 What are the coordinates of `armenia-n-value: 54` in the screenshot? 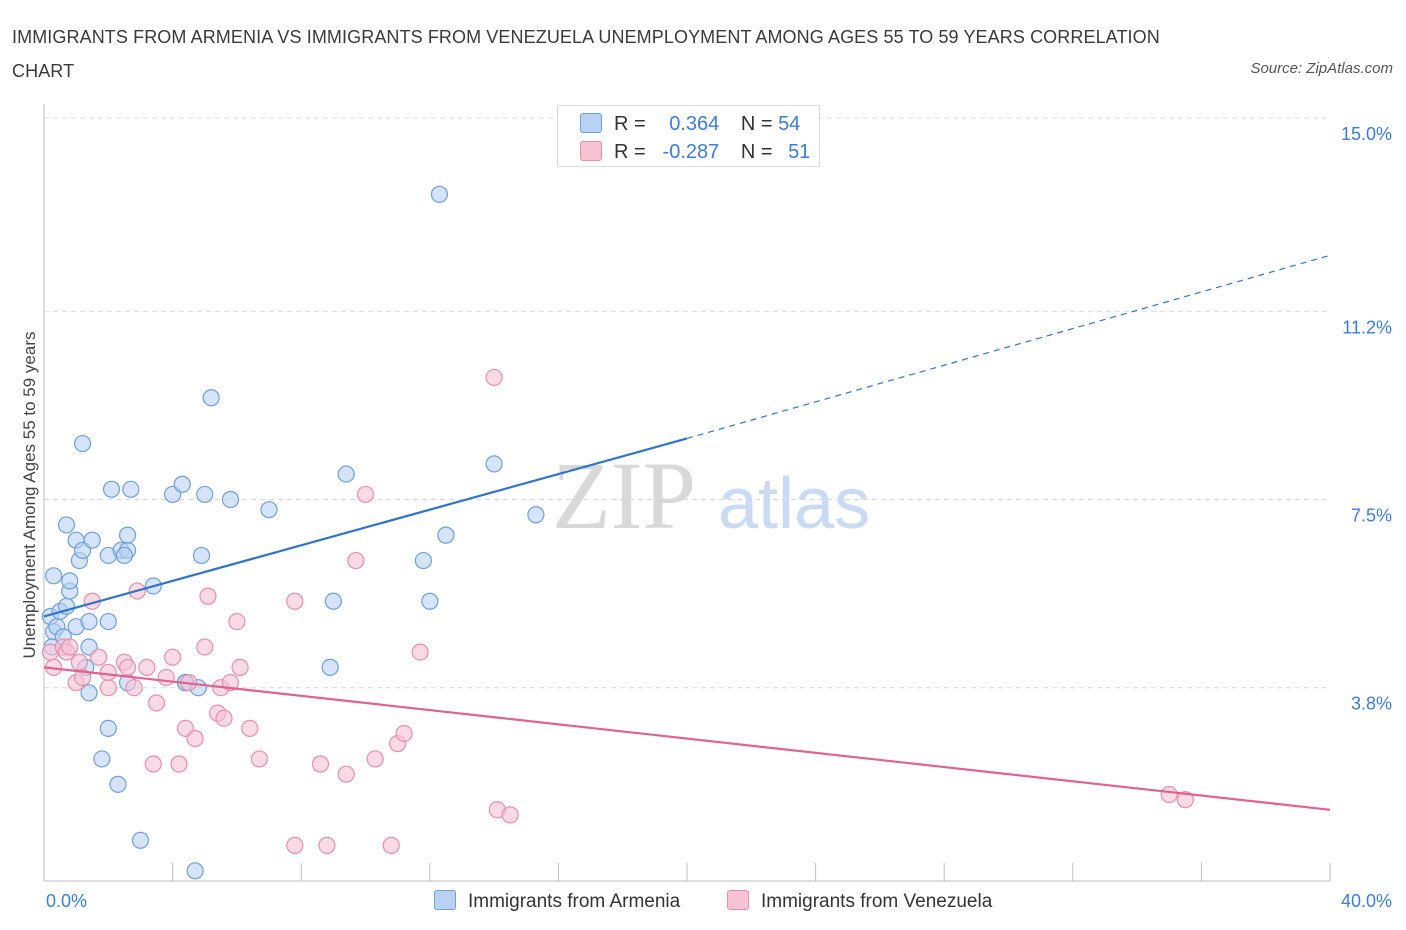 It's located at (789, 124).